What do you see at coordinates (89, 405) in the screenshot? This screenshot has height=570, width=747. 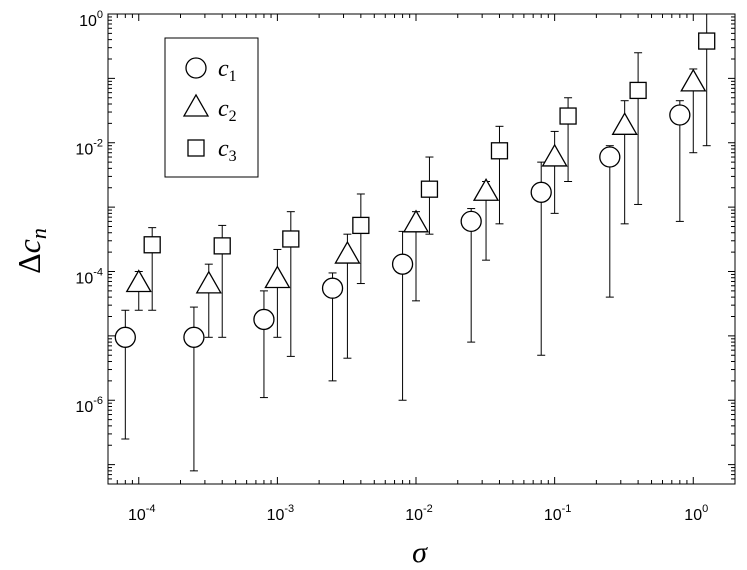 I see `y-tick-label: 10⁻⁶` at bounding box center [89, 405].